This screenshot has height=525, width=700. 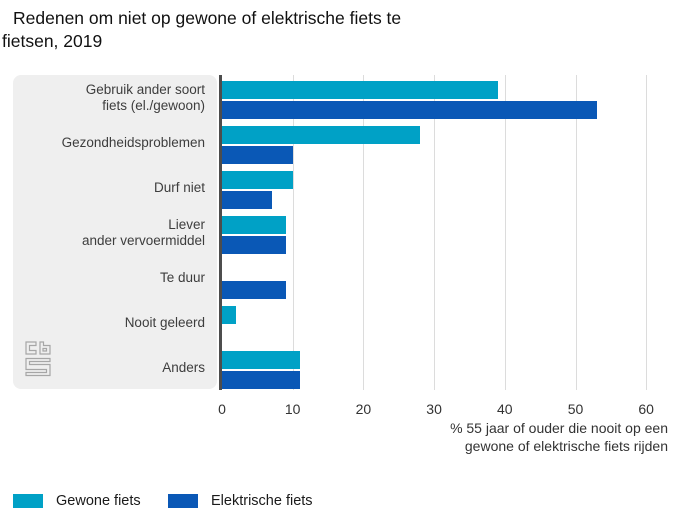 I want to click on category-label-4: Te duur, so click(x=182, y=277).